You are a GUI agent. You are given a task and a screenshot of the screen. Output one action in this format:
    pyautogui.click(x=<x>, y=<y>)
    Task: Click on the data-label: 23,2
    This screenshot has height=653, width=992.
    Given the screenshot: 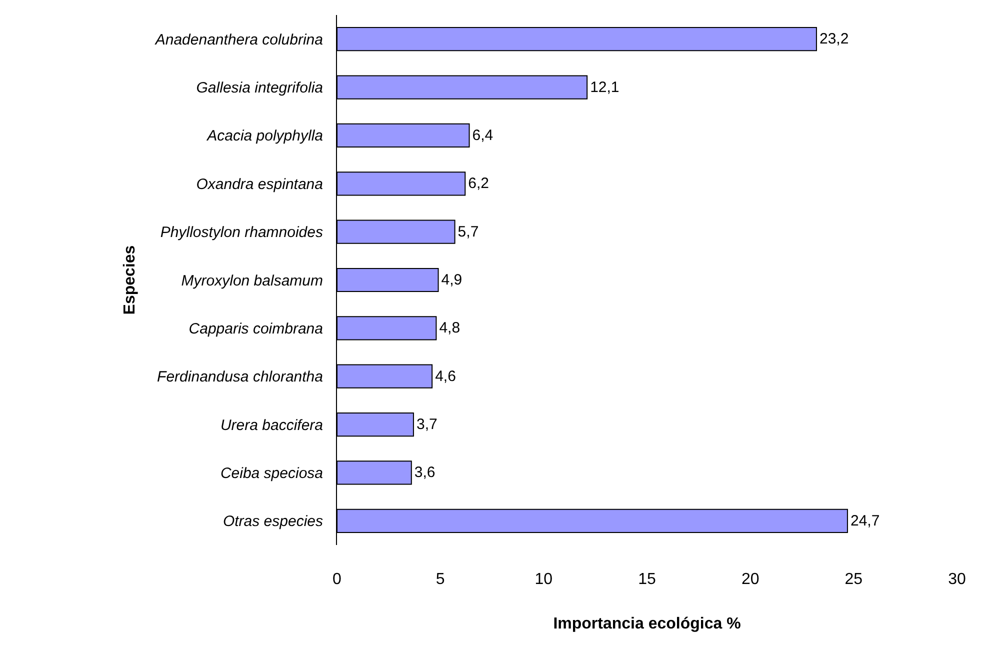 What is the action you would take?
    pyautogui.click(x=834, y=39)
    